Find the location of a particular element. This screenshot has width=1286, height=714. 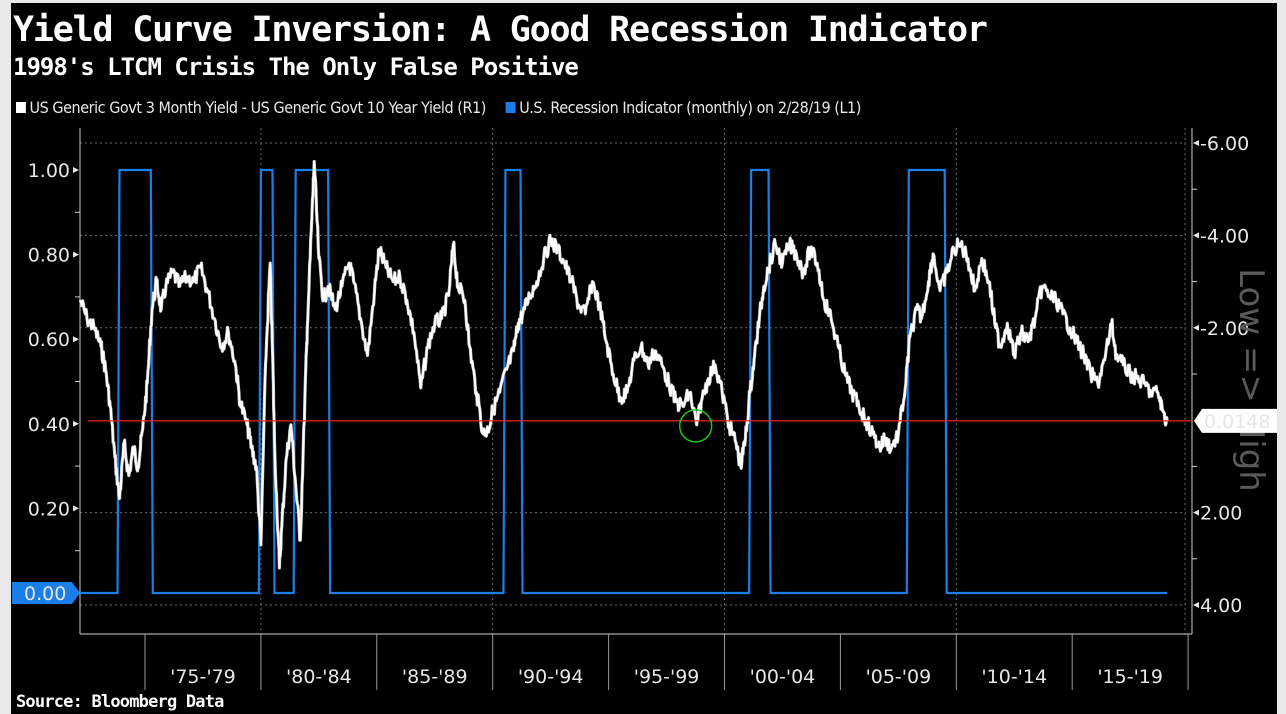

x-tick-label: '90-'94 is located at coordinates (551, 677).